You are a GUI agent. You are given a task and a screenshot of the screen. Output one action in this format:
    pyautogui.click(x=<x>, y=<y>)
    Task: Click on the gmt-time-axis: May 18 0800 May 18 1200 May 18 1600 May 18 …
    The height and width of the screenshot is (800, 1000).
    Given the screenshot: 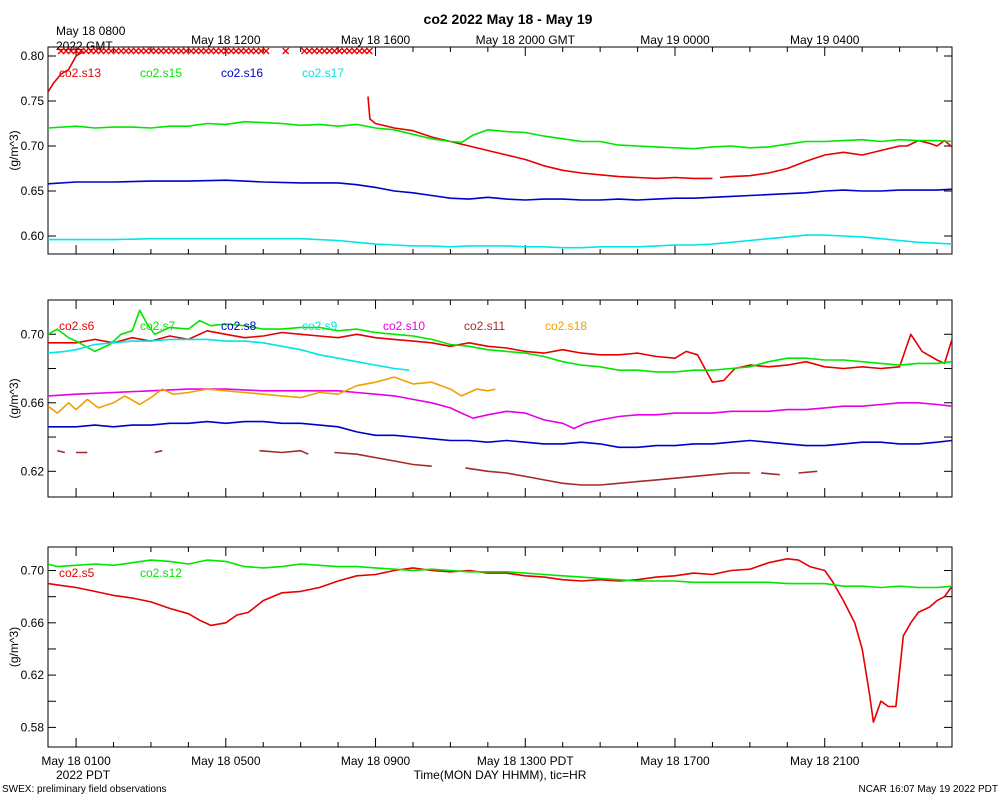 What is the action you would take?
    pyautogui.click(x=458, y=35)
    